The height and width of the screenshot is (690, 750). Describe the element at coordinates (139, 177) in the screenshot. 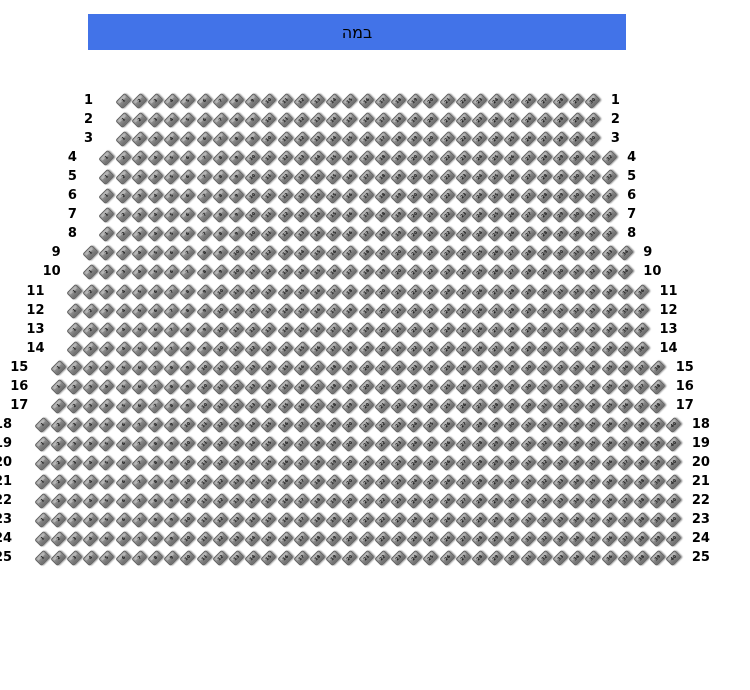

I see `seat: 3` at that location.